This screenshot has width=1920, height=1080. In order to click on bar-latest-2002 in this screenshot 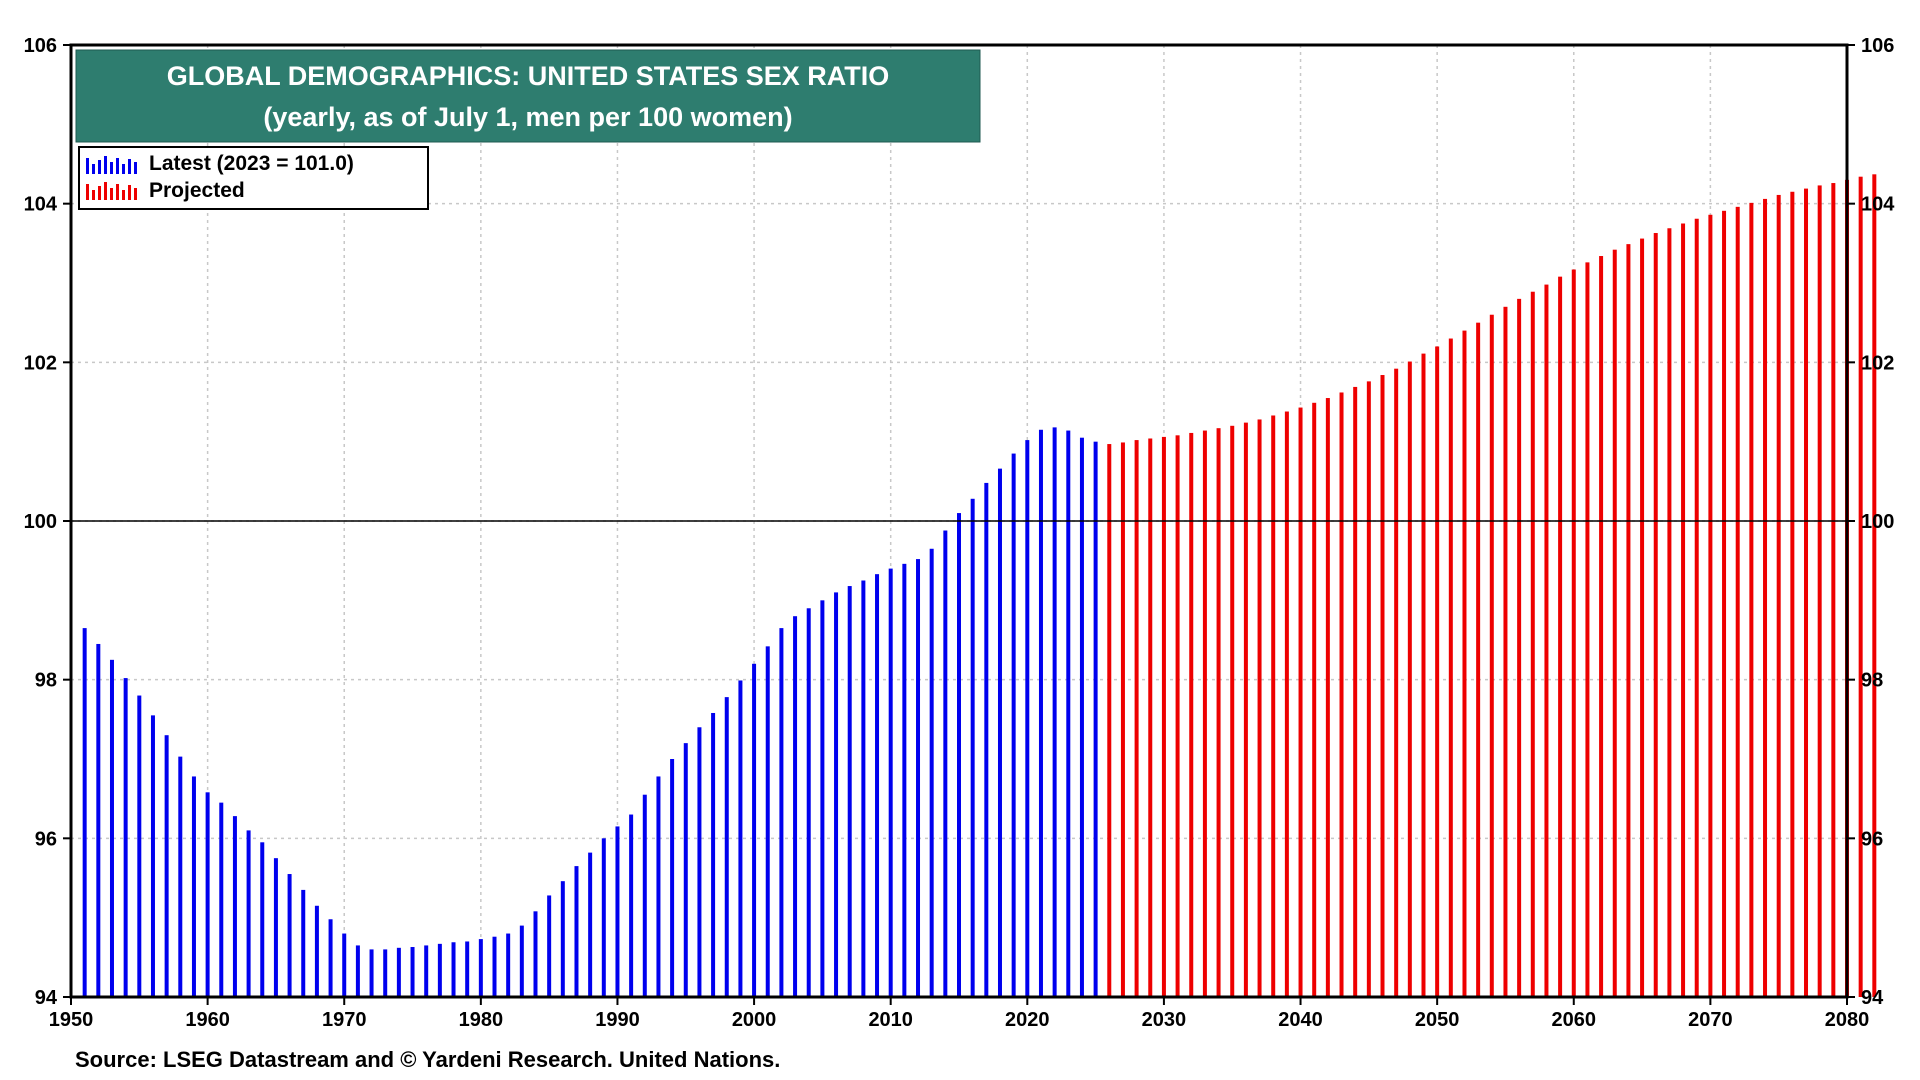, I will do `click(781, 812)`.